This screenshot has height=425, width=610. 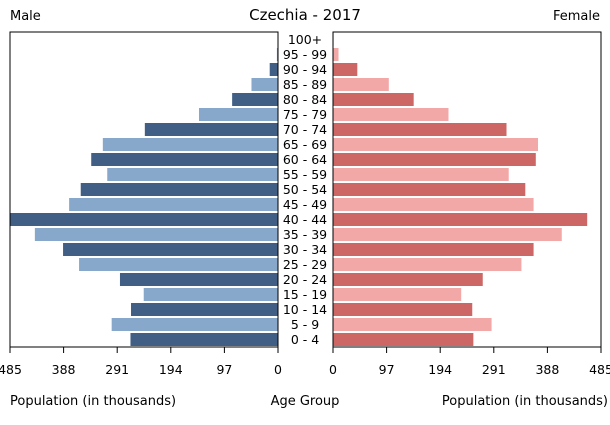 I want to click on male-header: Male, so click(x=25, y=16).